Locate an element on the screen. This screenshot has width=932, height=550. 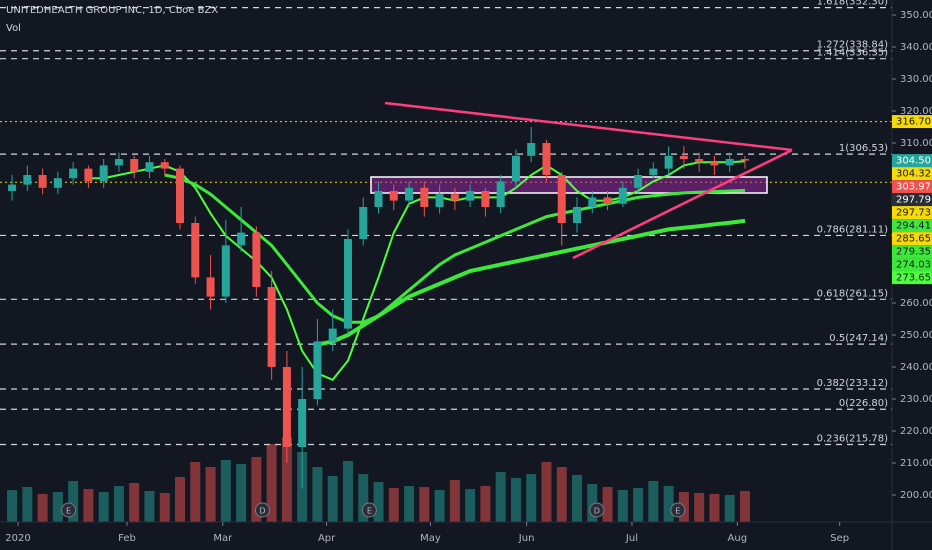
price-label: 274.03 is located at coordinates (913, 265).